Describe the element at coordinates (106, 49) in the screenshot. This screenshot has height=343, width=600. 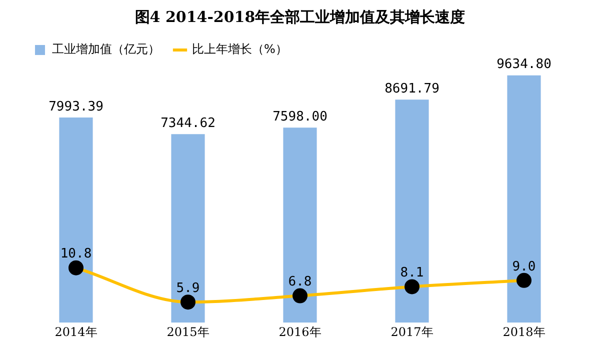
I see `legend-label: 工业增加值（亿元）` at that location.